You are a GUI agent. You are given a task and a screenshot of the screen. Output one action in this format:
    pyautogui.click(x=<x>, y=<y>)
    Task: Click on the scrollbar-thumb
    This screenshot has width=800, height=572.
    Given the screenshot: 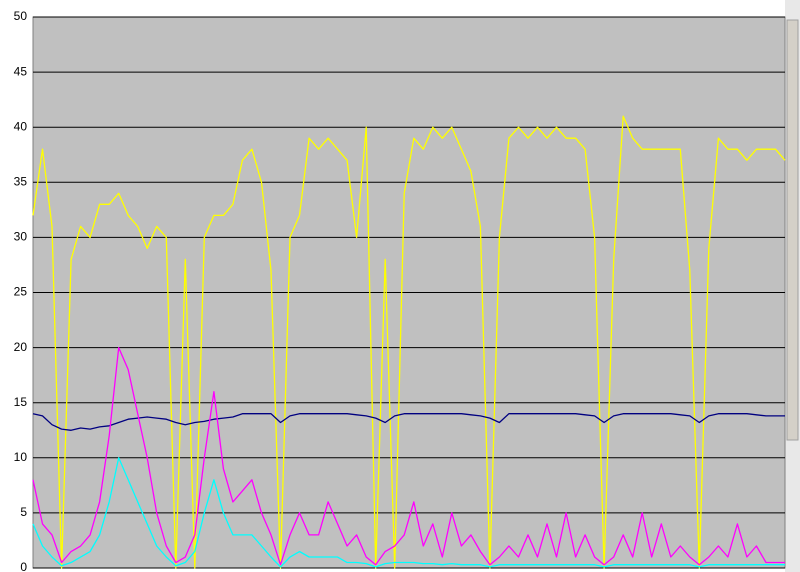 What is the action you would take?
    pyautogui.click(x=792, y=230)
    